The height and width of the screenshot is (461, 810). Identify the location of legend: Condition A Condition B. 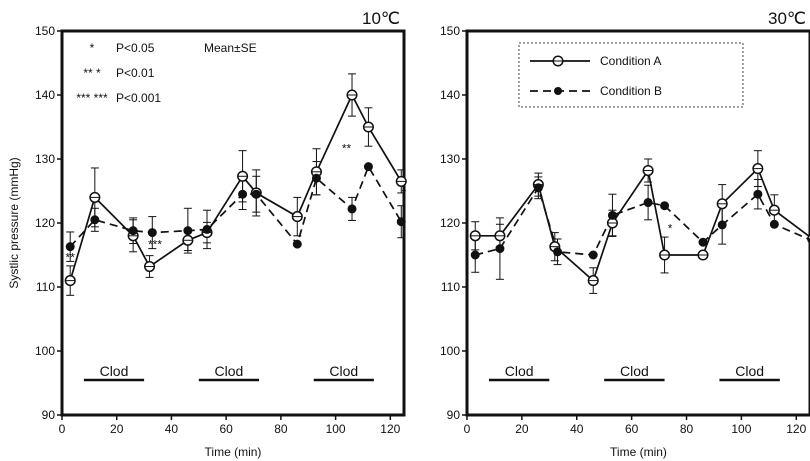
(631, 75).